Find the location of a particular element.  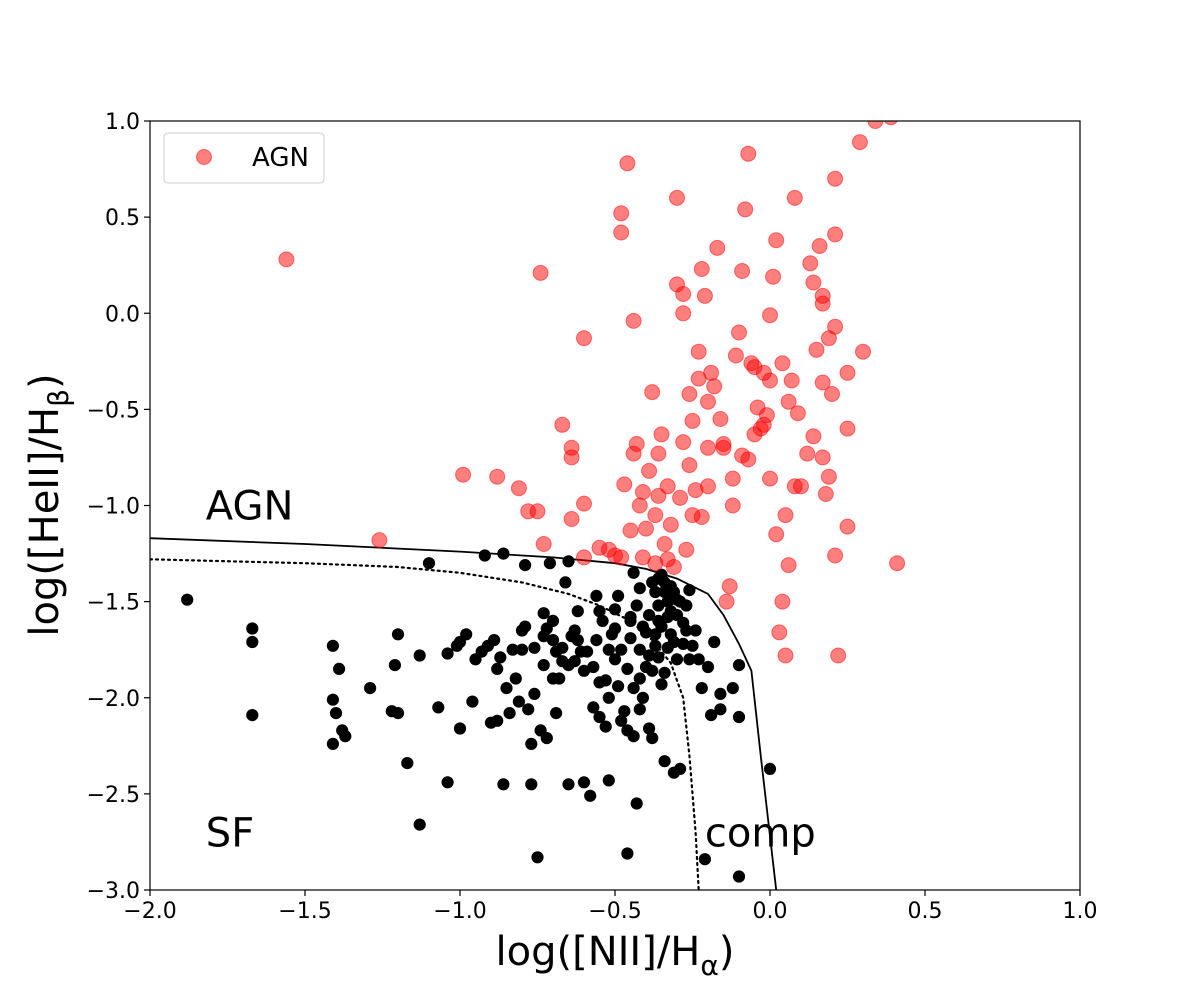

y-tick-label: −3.0 is located at coordinates (113, 891).